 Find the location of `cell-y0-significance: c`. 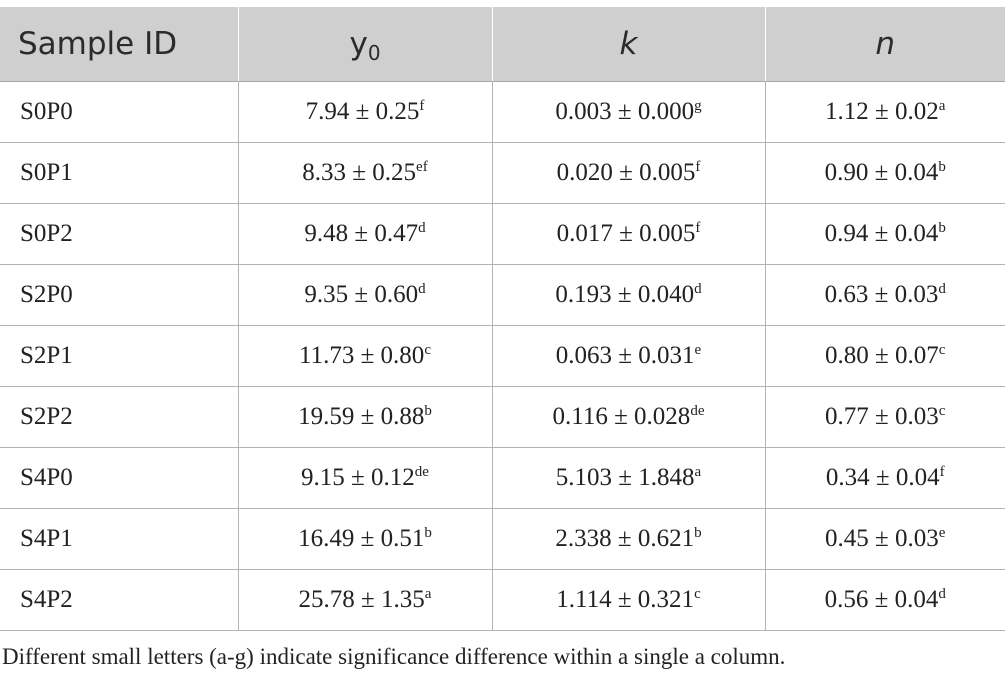

cell-y0-significance: c is located at coordinates (427, 350).